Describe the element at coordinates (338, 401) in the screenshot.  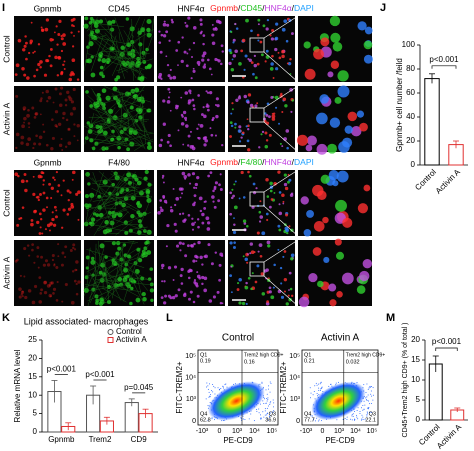
I see `density-core` at that location.